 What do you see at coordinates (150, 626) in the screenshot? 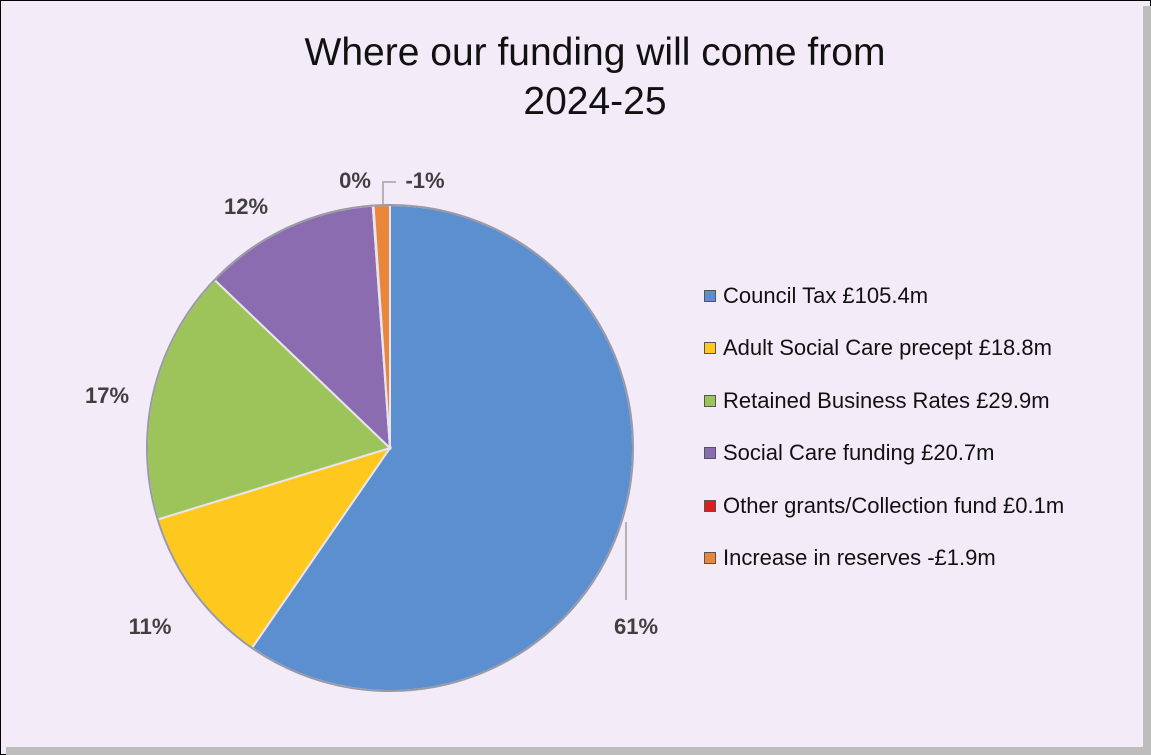
I see `data-label-adult-social-care: 11%` at bounding box center [150, 626].